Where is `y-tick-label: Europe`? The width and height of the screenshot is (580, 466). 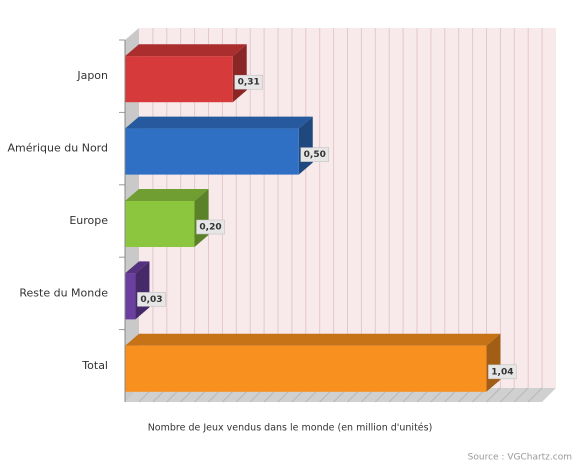 y-tick-label: Europe is located at coordinates (88, 220).